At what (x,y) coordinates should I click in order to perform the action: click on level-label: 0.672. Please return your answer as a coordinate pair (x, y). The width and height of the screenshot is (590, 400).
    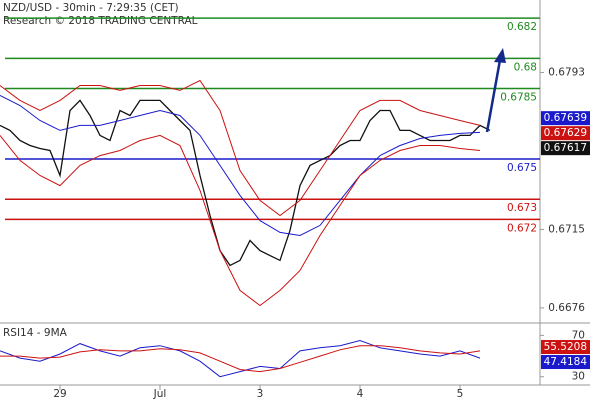
    Looking at the image, I should click on (522, 228).